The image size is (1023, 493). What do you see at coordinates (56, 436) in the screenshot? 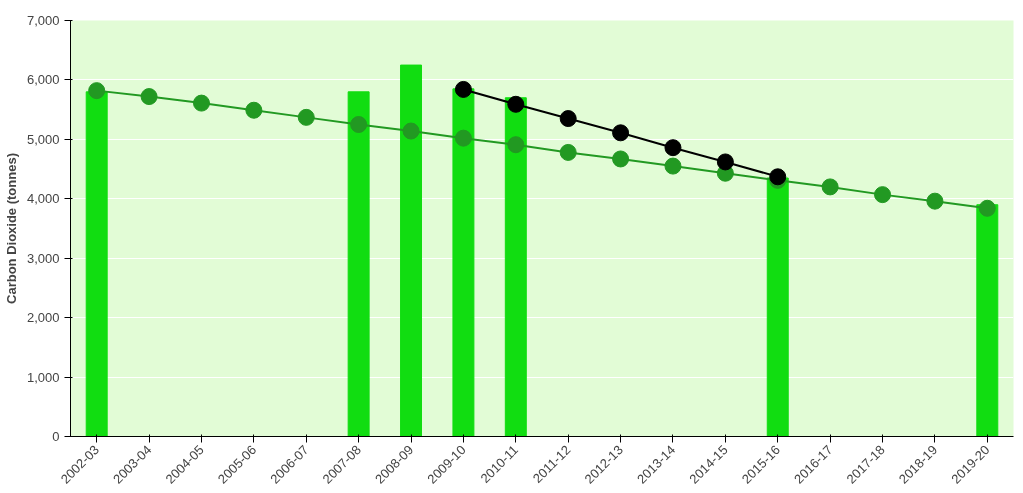
I see `y-tick-label: 0` at bounding box center [56, 436].